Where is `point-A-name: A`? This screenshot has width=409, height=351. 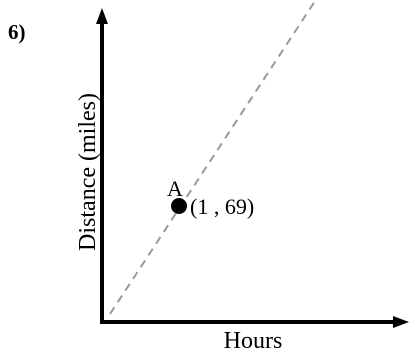 point-A-name: A is located at coordinates (175, 188).